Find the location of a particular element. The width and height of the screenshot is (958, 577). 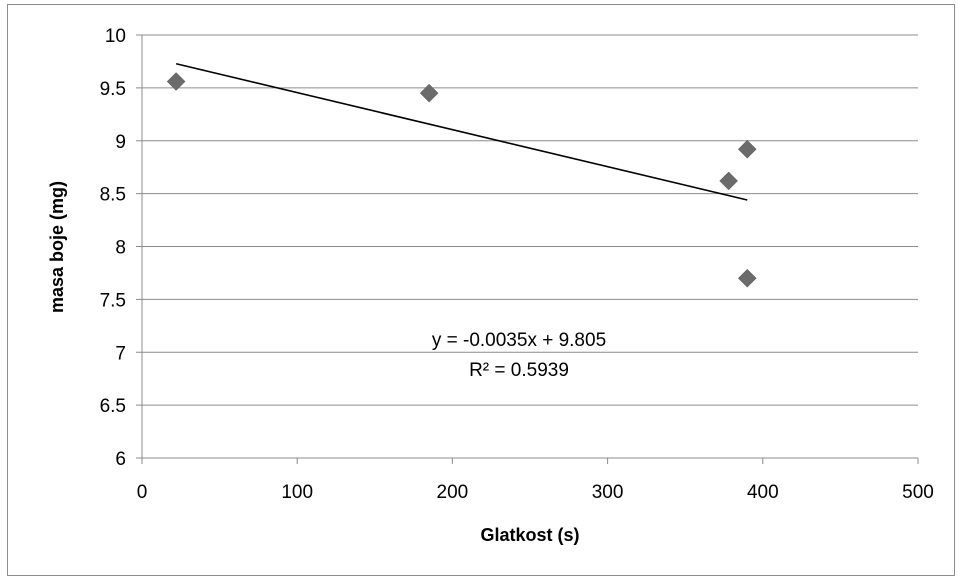

y-tick-labels: 6 6.5 7 7.5 8 8.5 9 9.5 10 is located at coordinates (121, 248).